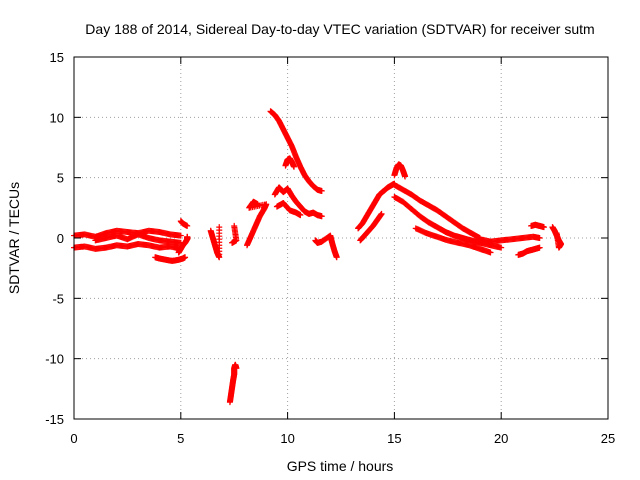 The height and width of the screenshot is (480, 640). I want to click on y-tick-label: 5, so click(60, 178).